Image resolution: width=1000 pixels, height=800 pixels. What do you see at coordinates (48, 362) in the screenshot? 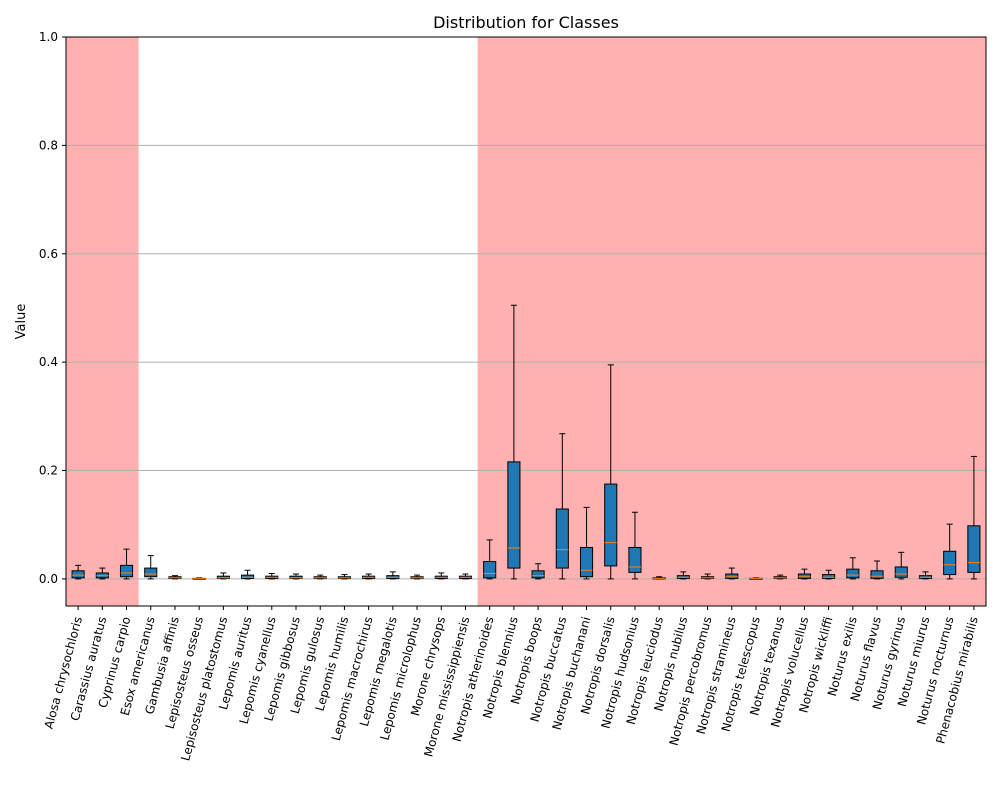
I see `y-tick-label: 0.4` at bounding box center [48, 362].